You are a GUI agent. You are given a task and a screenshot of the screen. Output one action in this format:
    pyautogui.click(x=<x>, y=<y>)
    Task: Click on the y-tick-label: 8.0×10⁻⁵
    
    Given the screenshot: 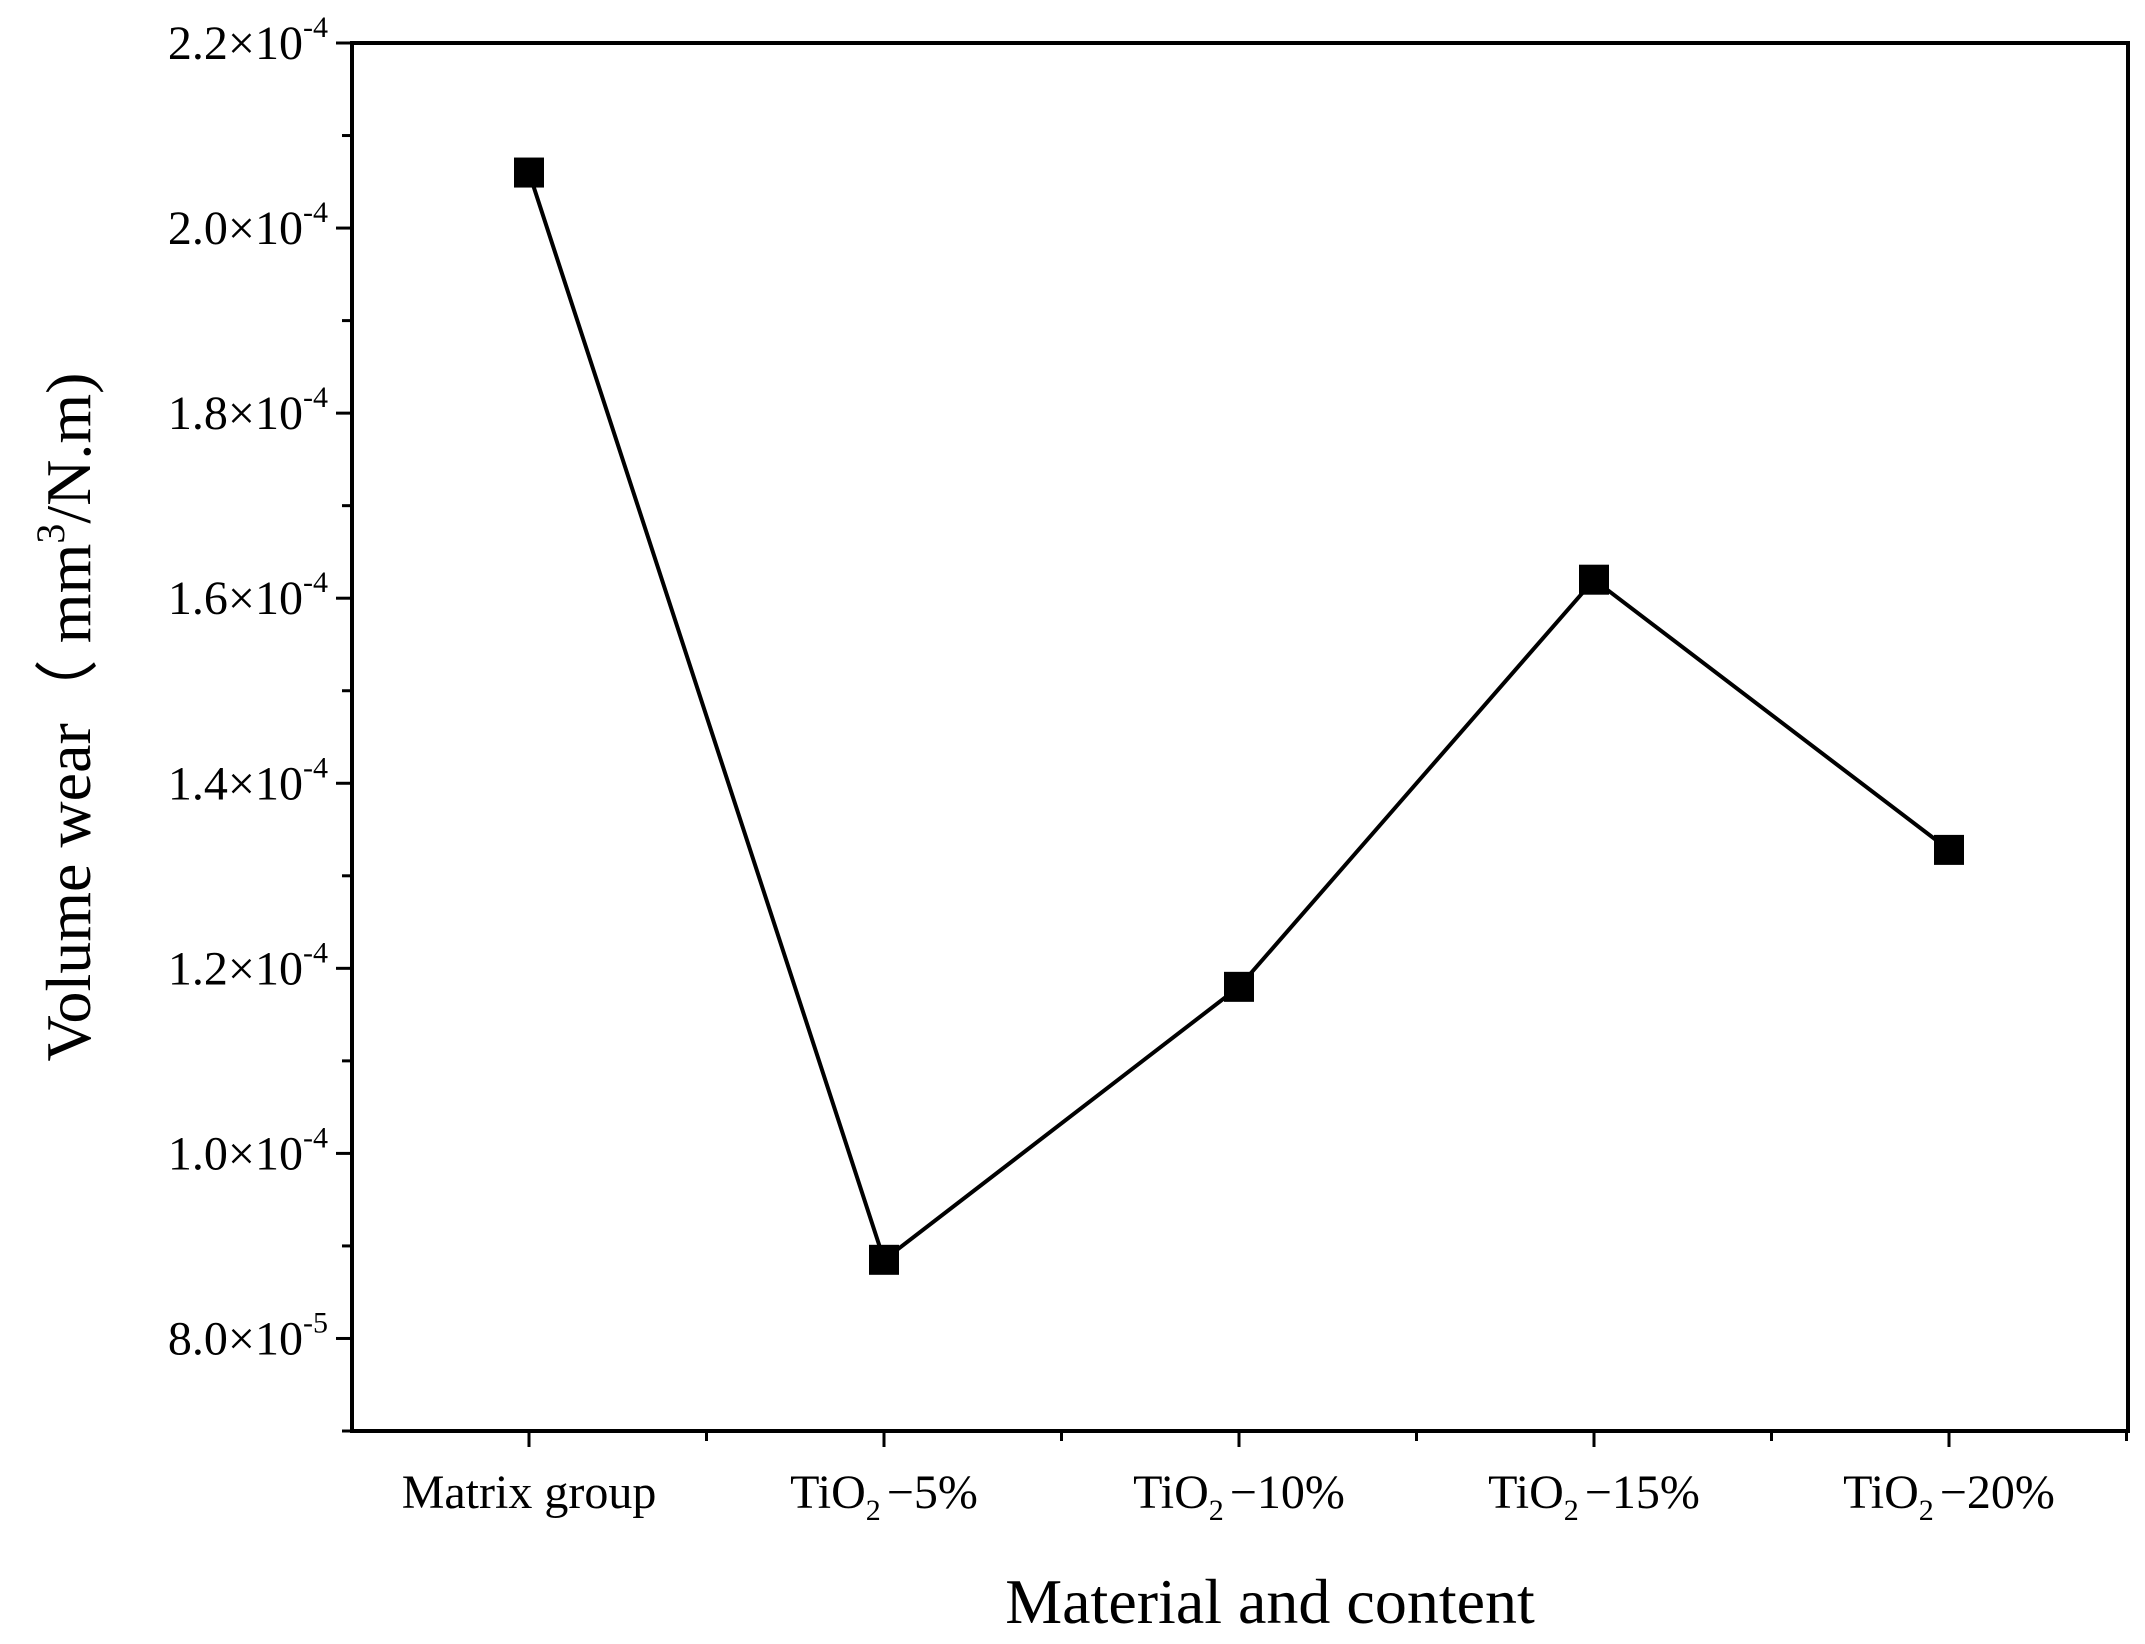 What is the action you would take?
    pyautogui.click(x=248, y=1335)
    